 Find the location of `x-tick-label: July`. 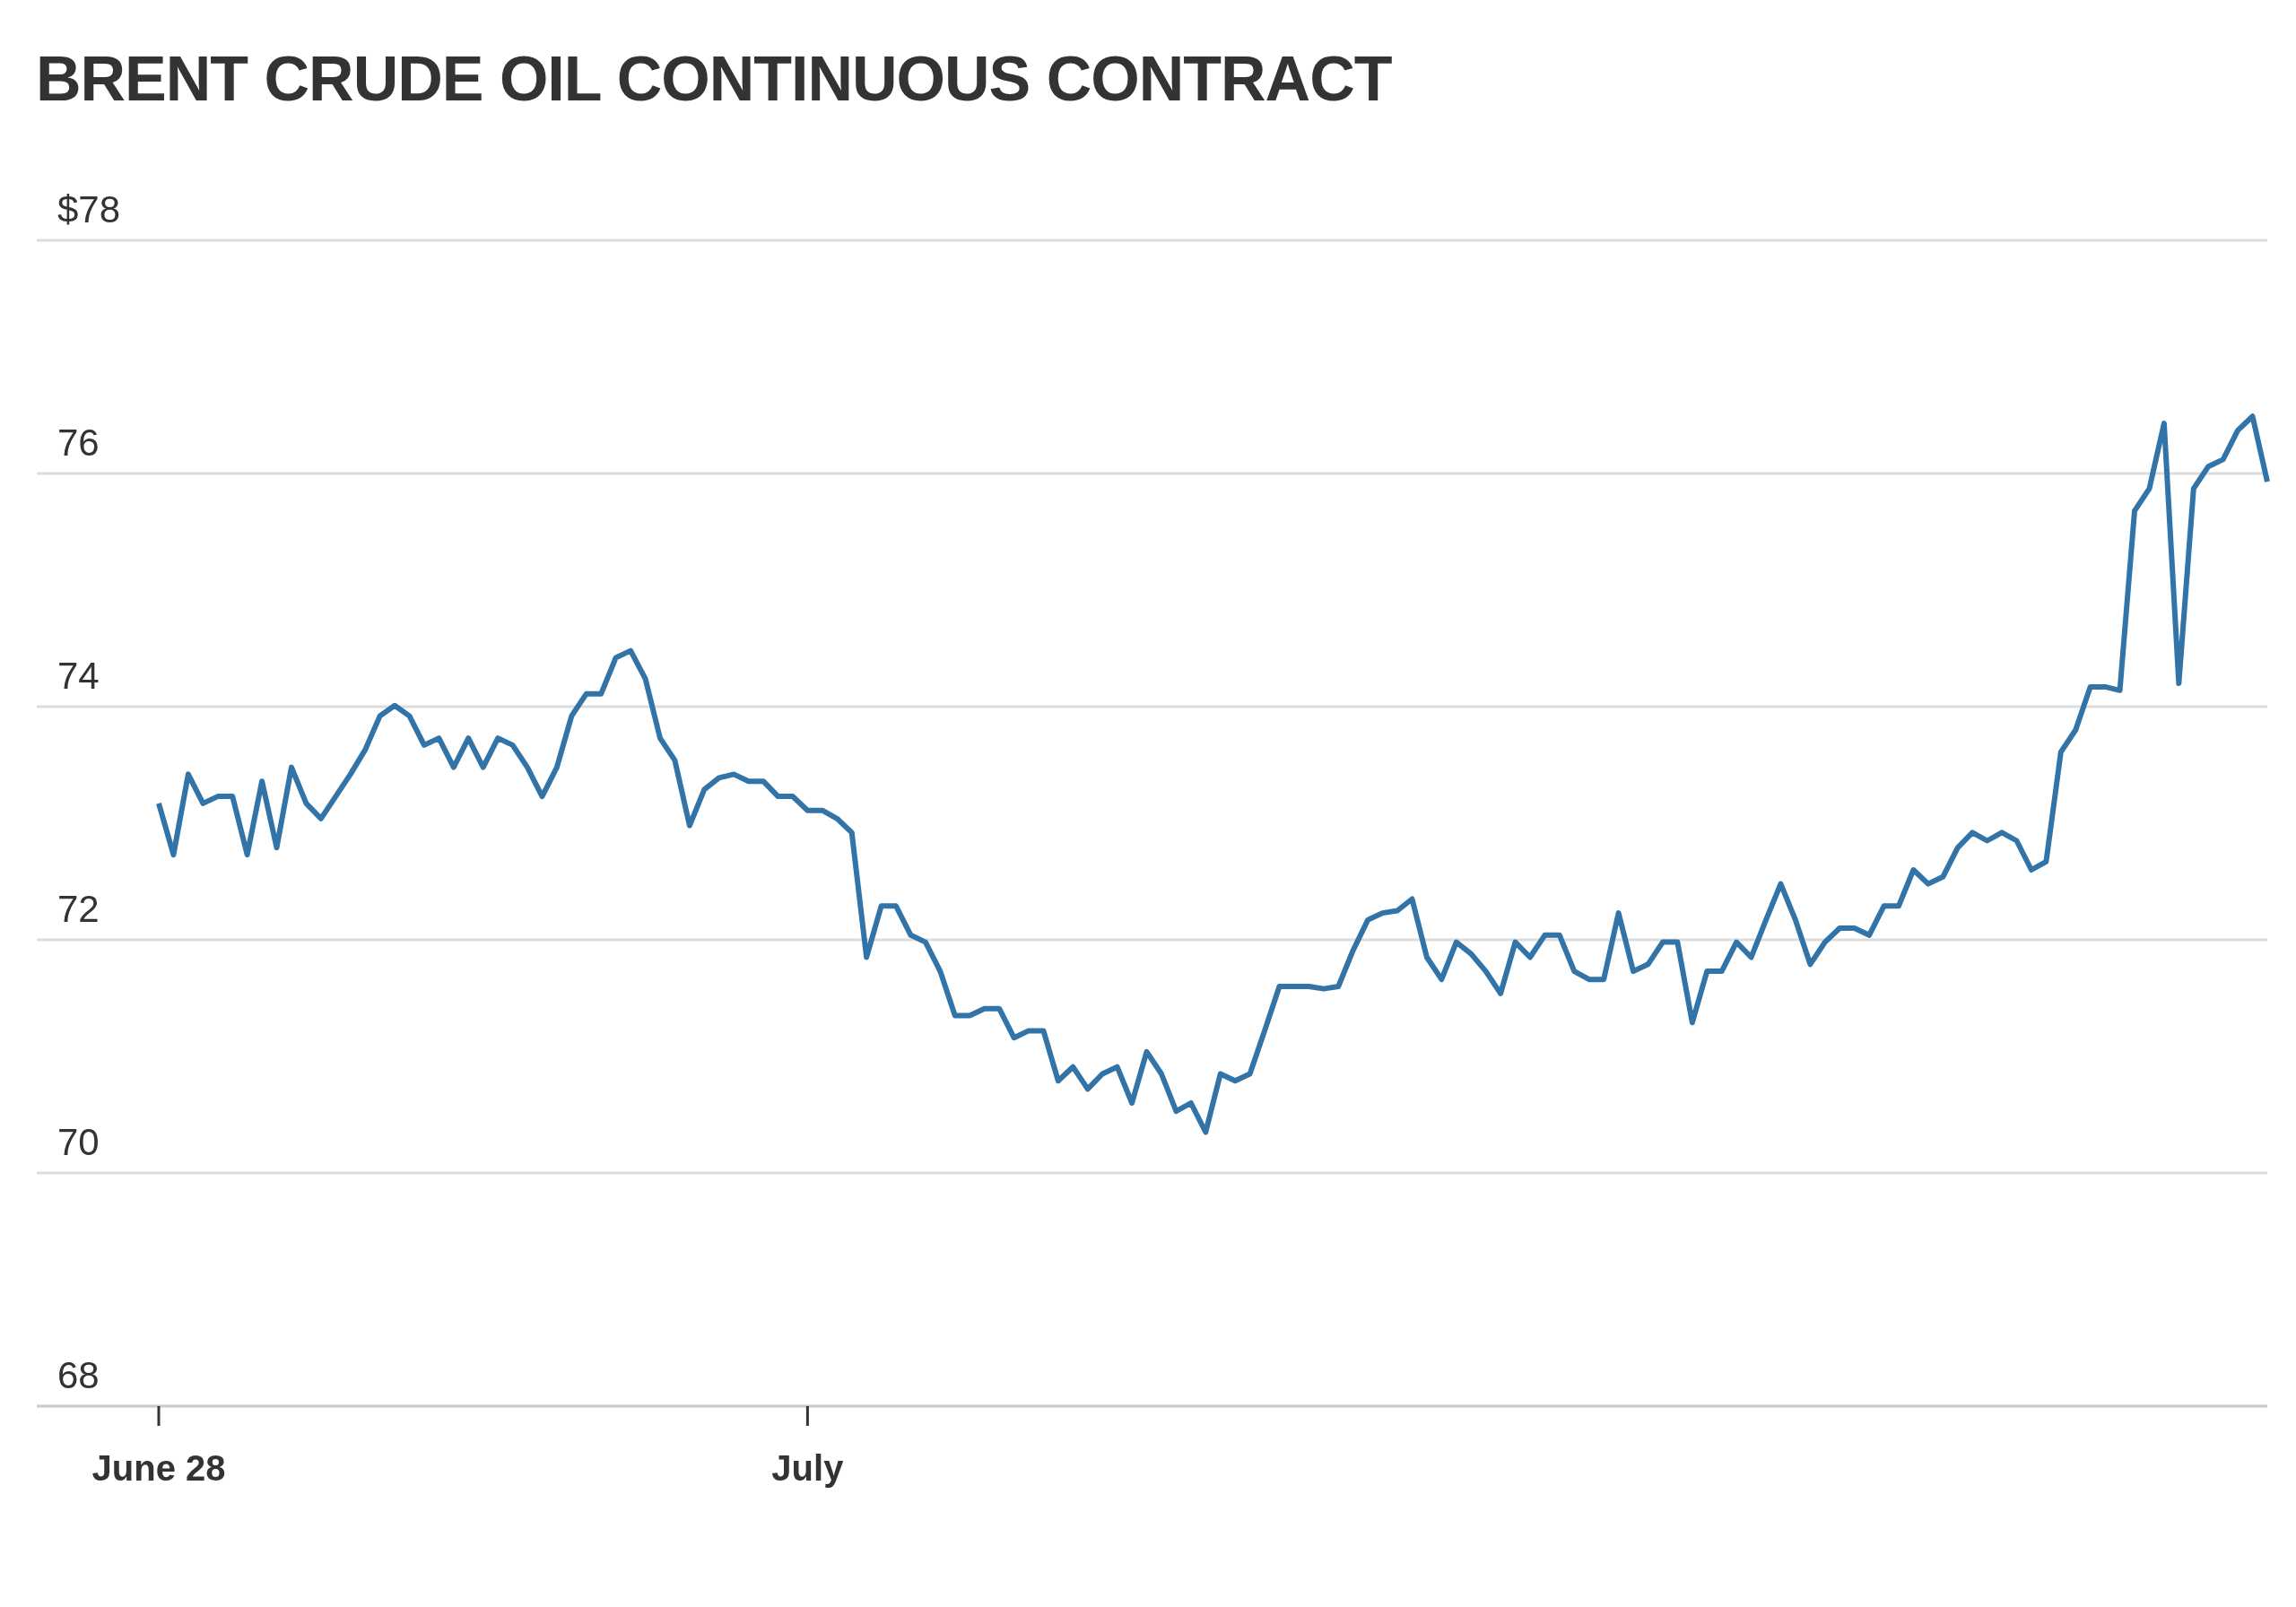

x-tick-label: July is located at coordinates (808, 1468).